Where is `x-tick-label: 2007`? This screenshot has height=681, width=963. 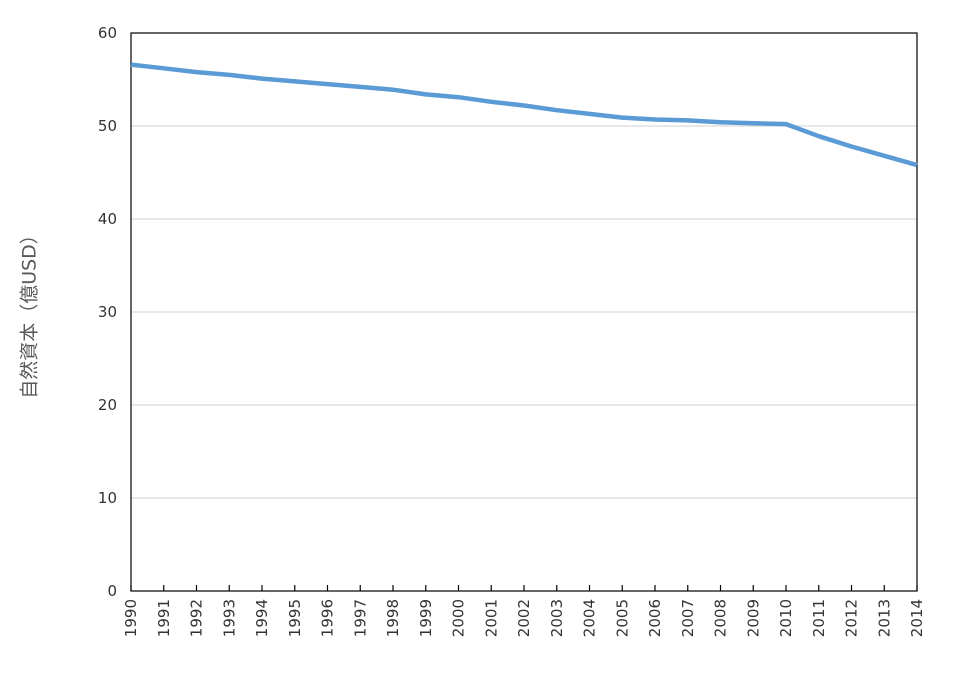
x-tick-label: 2007 is located at coordinates (688, 618).